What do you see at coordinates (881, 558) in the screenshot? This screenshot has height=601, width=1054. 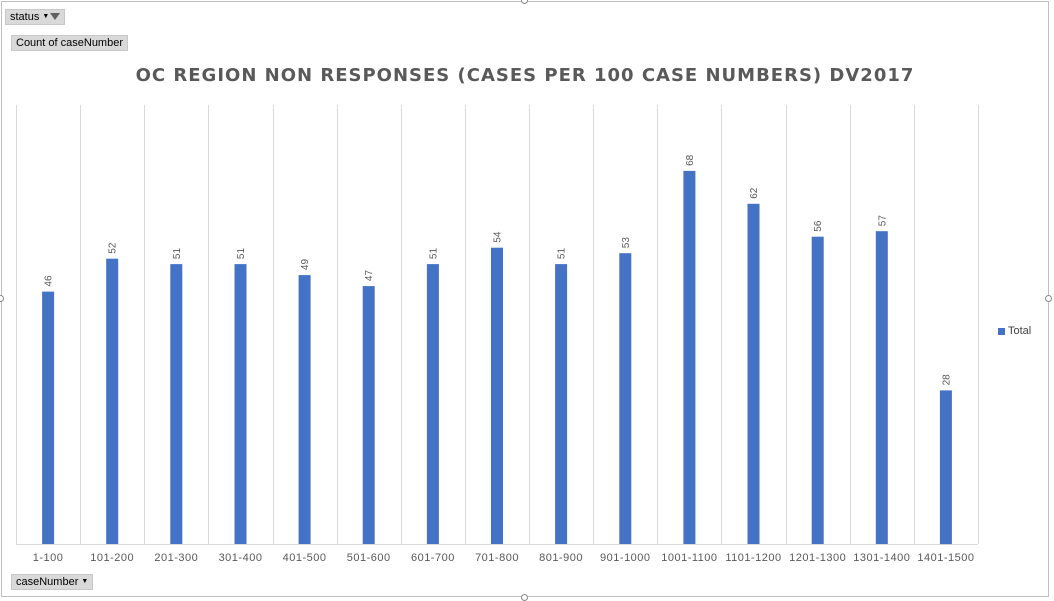 I see `x-tick-label: 1301-1400` at bounding box center [881, 558].